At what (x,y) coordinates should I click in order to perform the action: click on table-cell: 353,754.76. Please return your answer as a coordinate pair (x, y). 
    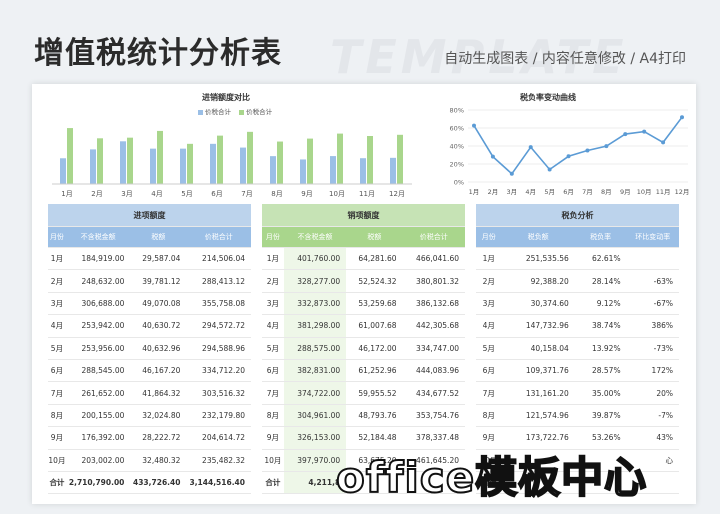
    Looking at the image, I should click on (433, 416).